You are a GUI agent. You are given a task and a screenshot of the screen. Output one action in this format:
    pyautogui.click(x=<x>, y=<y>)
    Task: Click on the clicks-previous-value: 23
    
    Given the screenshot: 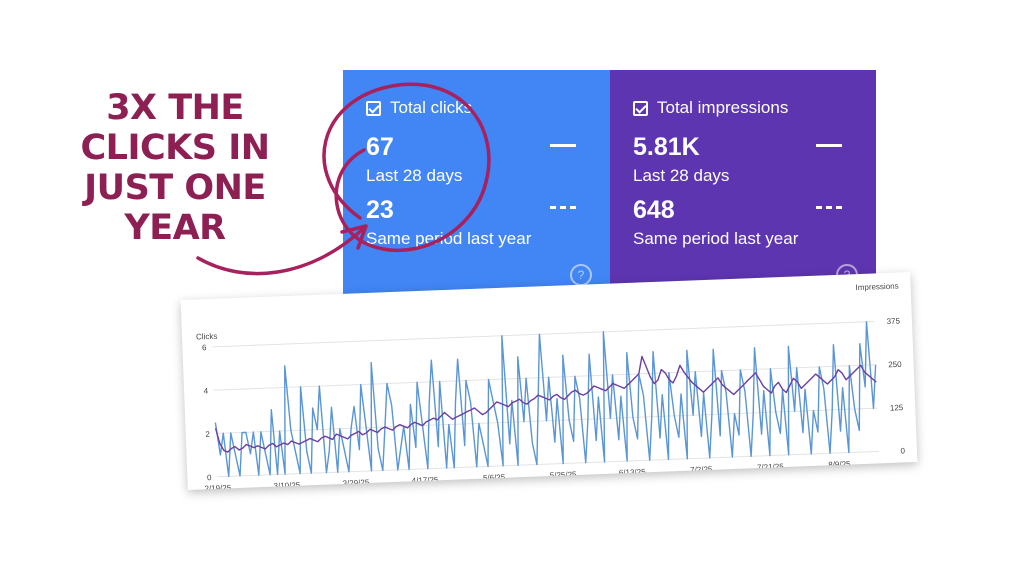 What is the action you would take?
    pyautogui.click(x=380, y=210)
    